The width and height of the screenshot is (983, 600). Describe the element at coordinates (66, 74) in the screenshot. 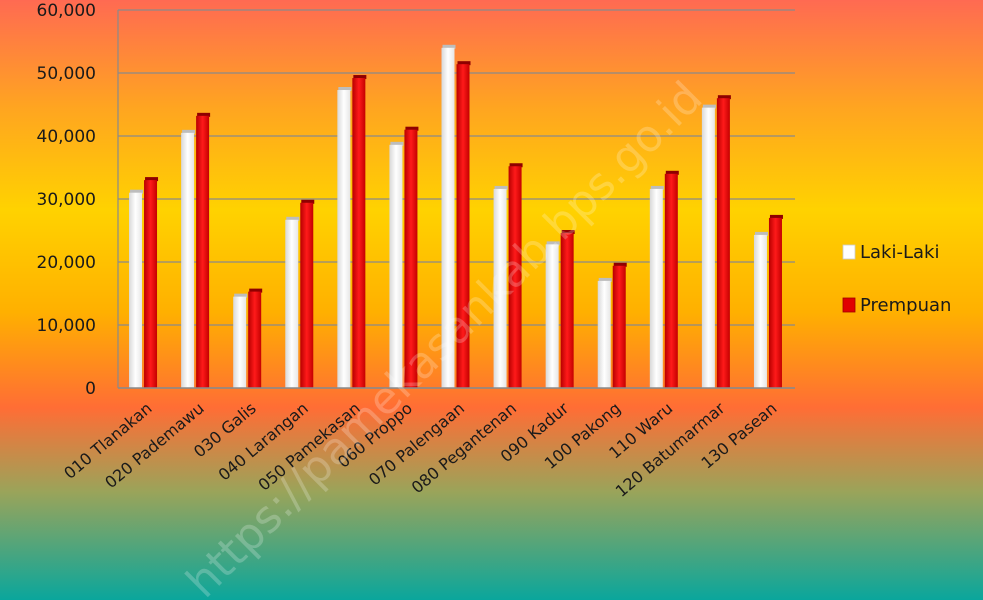

I see `y-tick-label: 50,000` at that location.